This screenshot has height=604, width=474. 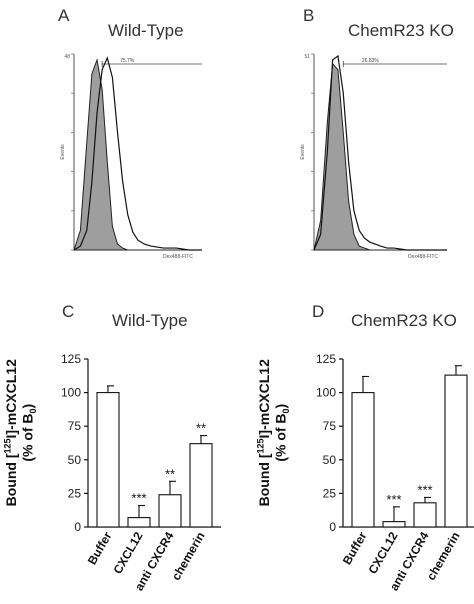 I want to click on histogram-chemr23-ko: 51 Events Dex488-FITC 26.83%, so click(x=373, y=156).